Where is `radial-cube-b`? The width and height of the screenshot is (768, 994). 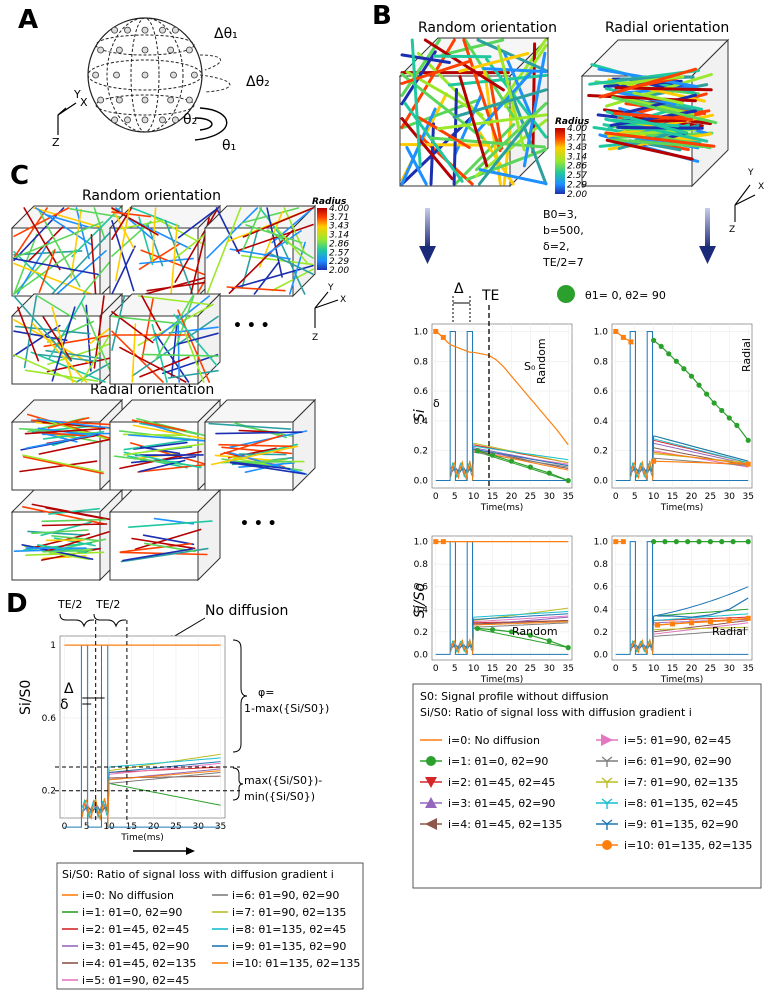 radial-cube-b is located at coordinates (655, 113).